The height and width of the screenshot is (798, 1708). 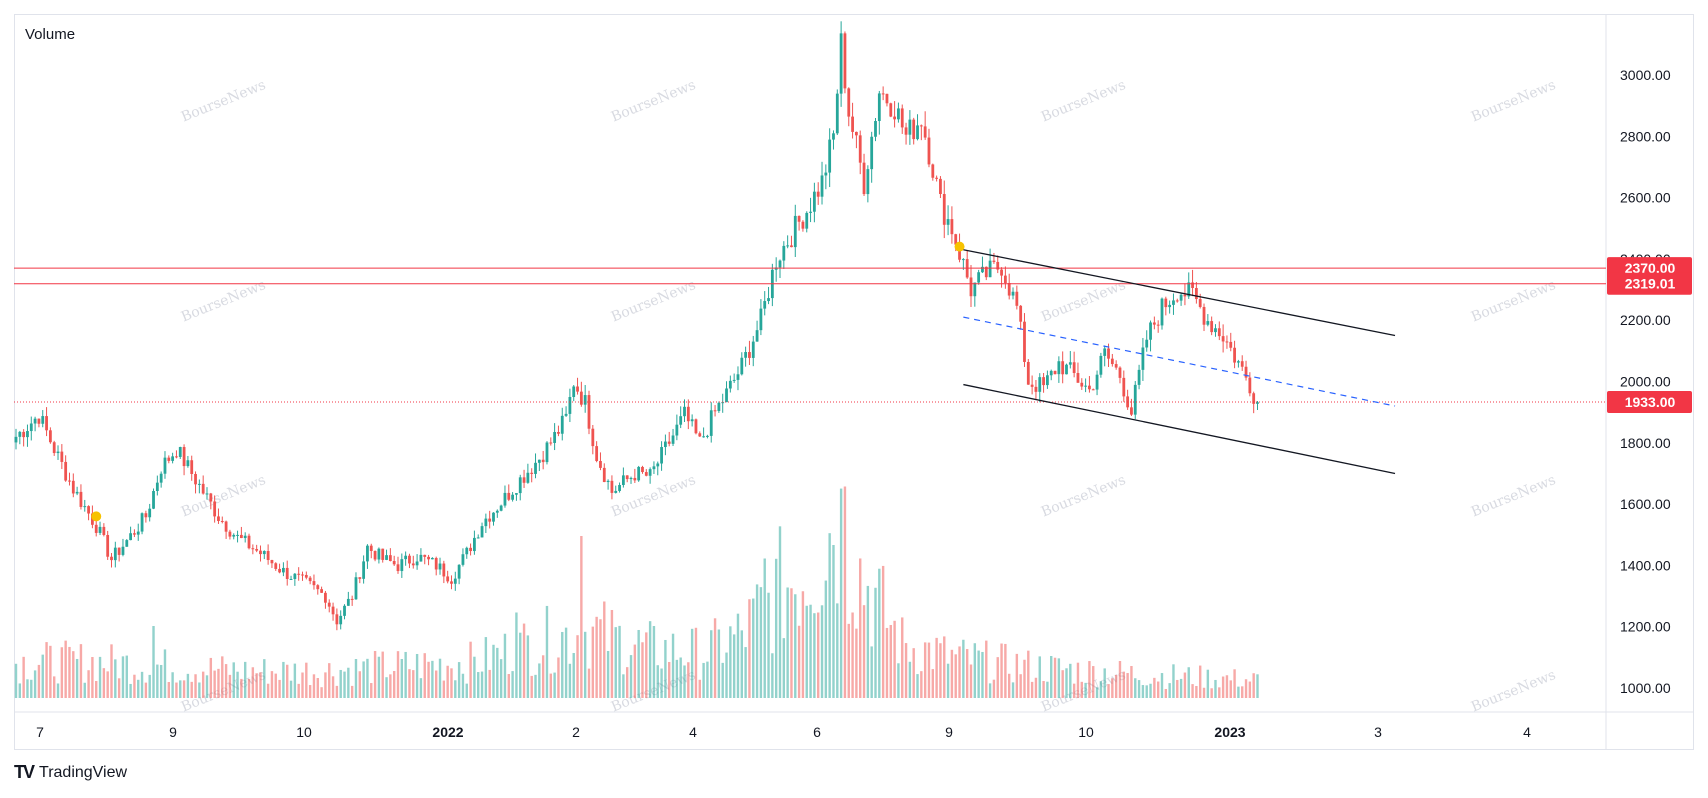 I want to click on volume-indicator-label: Volume, so click(x=50, y=34).